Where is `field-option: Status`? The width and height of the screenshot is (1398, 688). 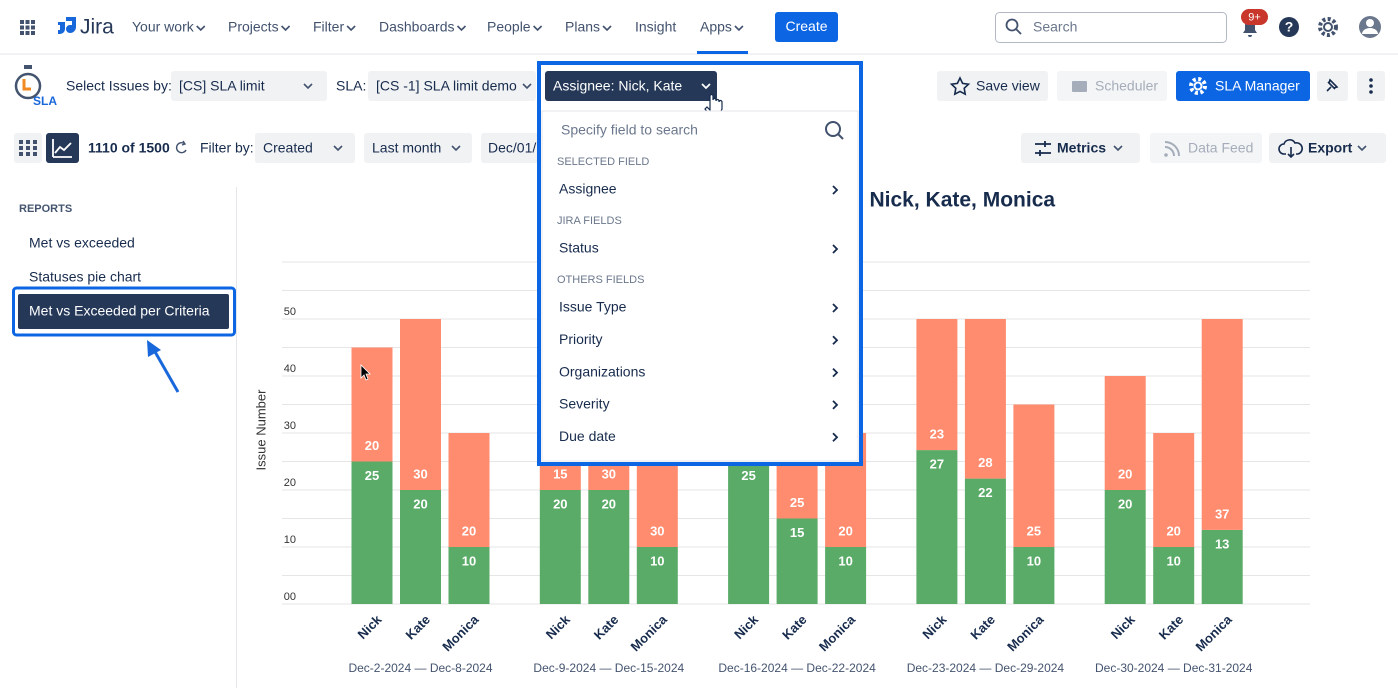
field-option: Status is located at coordinates (579, 248).